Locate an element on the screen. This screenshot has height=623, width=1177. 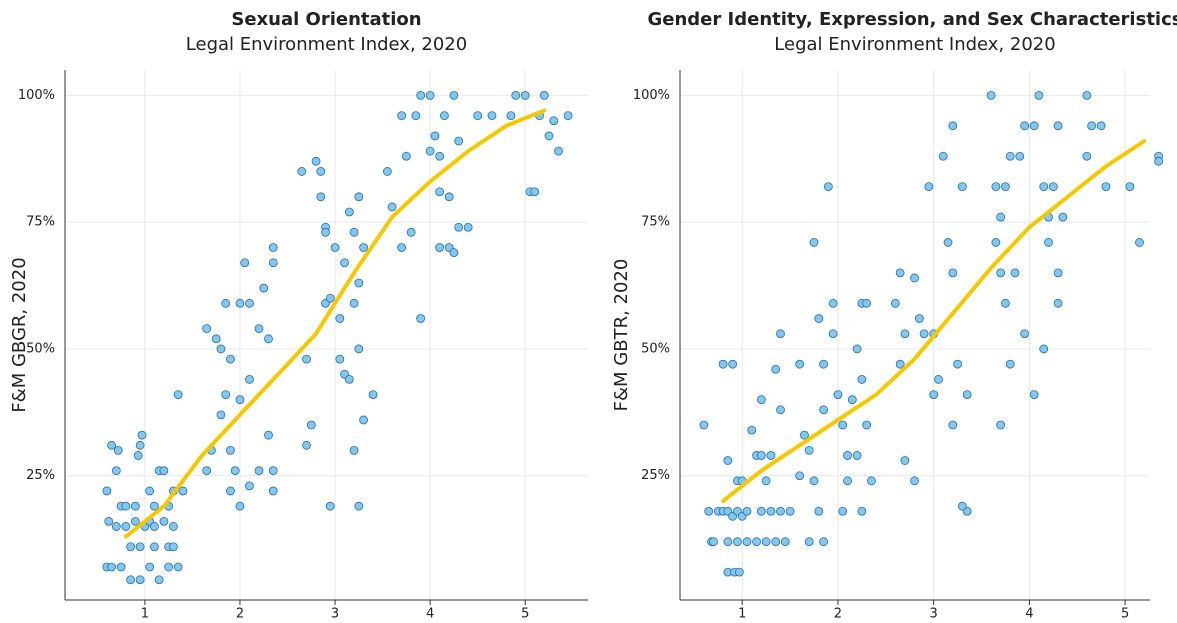
x-tick-label: 2 is located at coordinates (240, 614).